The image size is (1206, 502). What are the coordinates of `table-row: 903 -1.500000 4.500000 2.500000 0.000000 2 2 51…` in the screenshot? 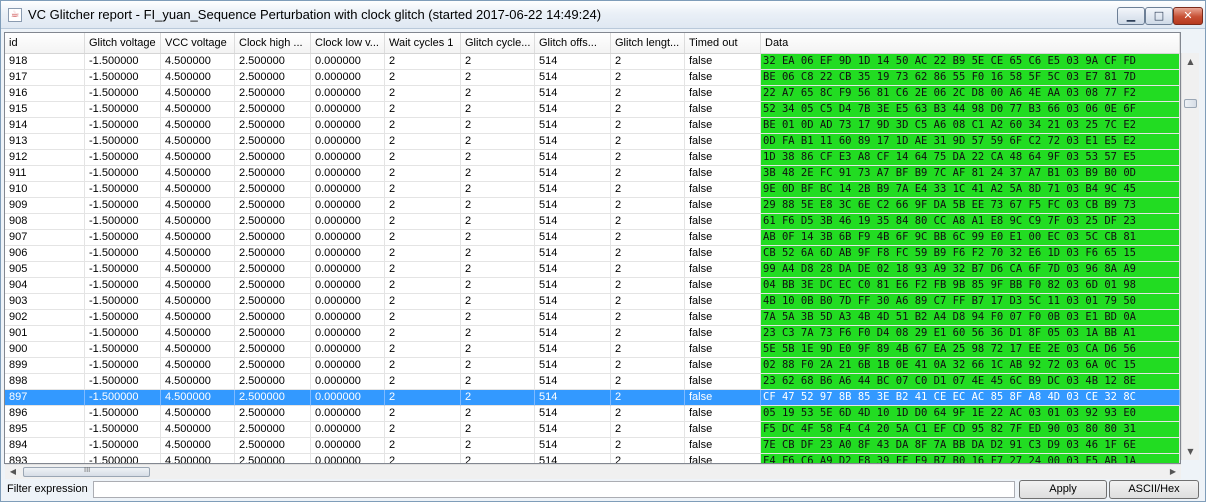 It's located at (592, 302).